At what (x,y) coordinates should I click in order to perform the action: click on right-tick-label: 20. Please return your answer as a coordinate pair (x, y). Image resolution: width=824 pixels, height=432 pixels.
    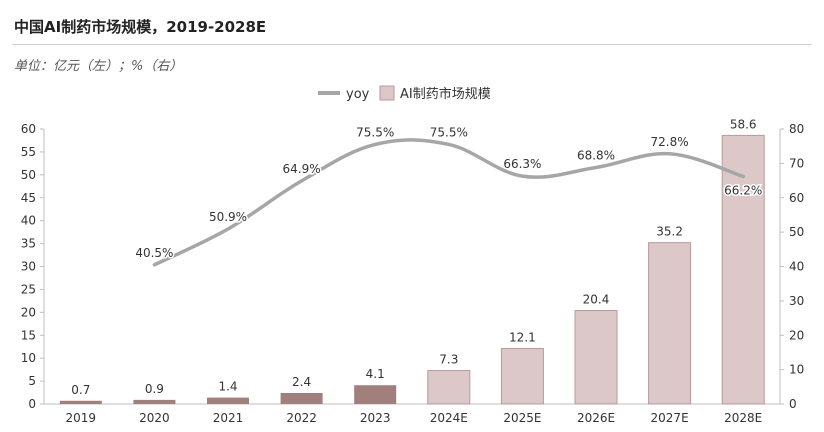
    Looking at the image, I should click on (796, 335).